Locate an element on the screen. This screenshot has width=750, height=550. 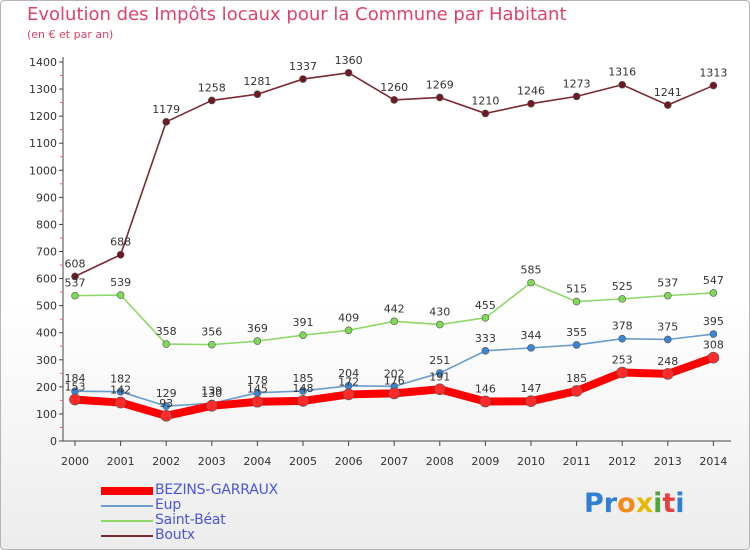
data-label: 204 is located at coordinates (348, 373).